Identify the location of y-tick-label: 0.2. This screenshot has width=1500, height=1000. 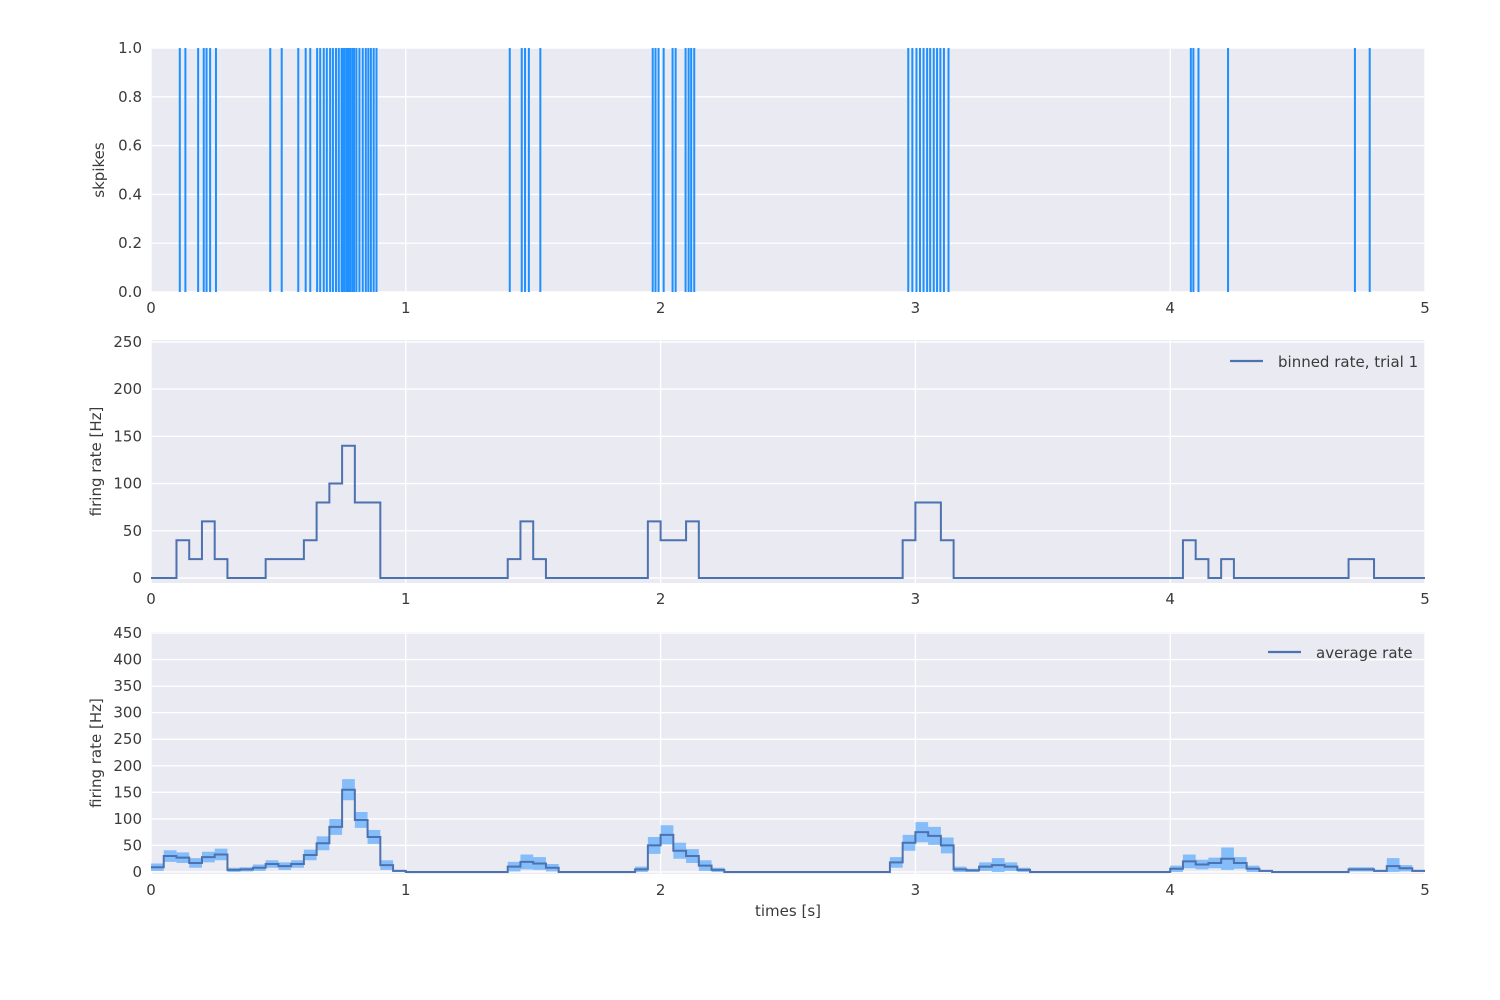
(130, 243).